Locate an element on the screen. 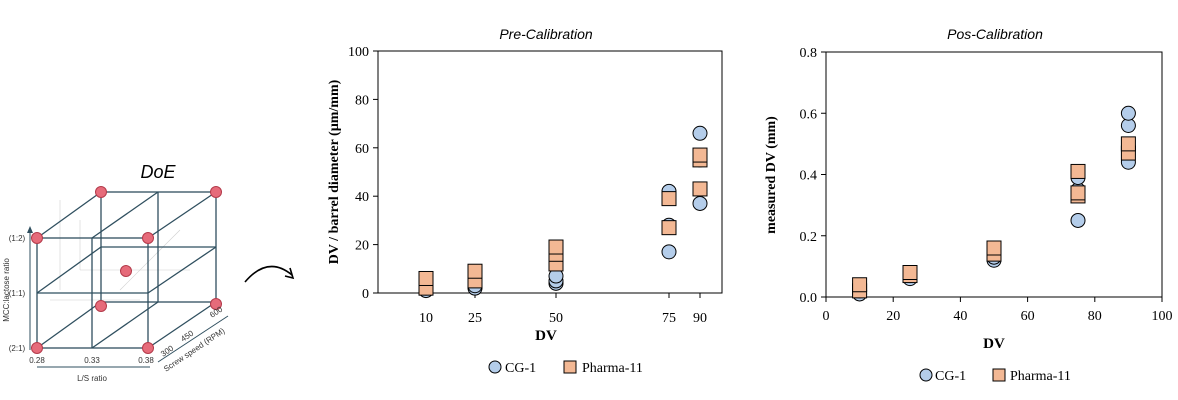 The height and width of the screenshot is (400, 1178). y-axis-label: DV / barrel diameter (µm/mm) is located at coordinates (334, 171).